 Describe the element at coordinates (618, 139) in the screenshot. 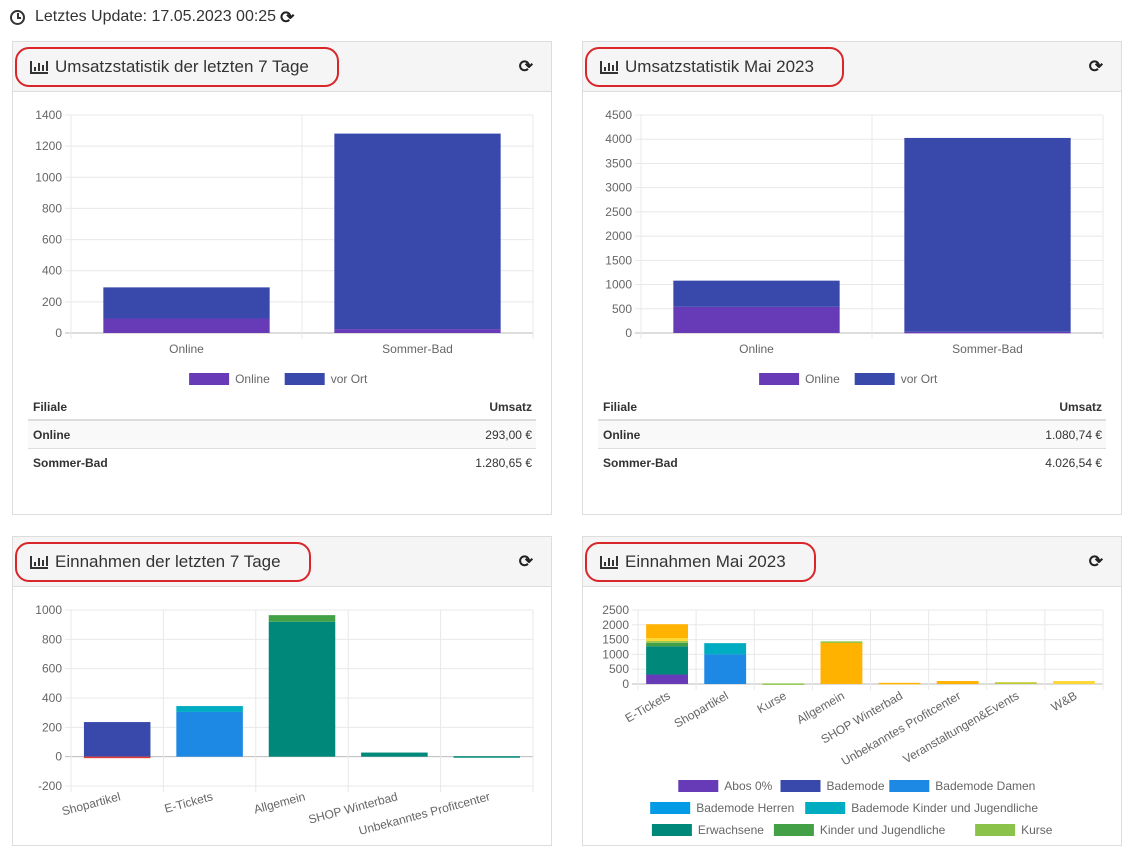

I see `y-tick-label: 4000` at that location.